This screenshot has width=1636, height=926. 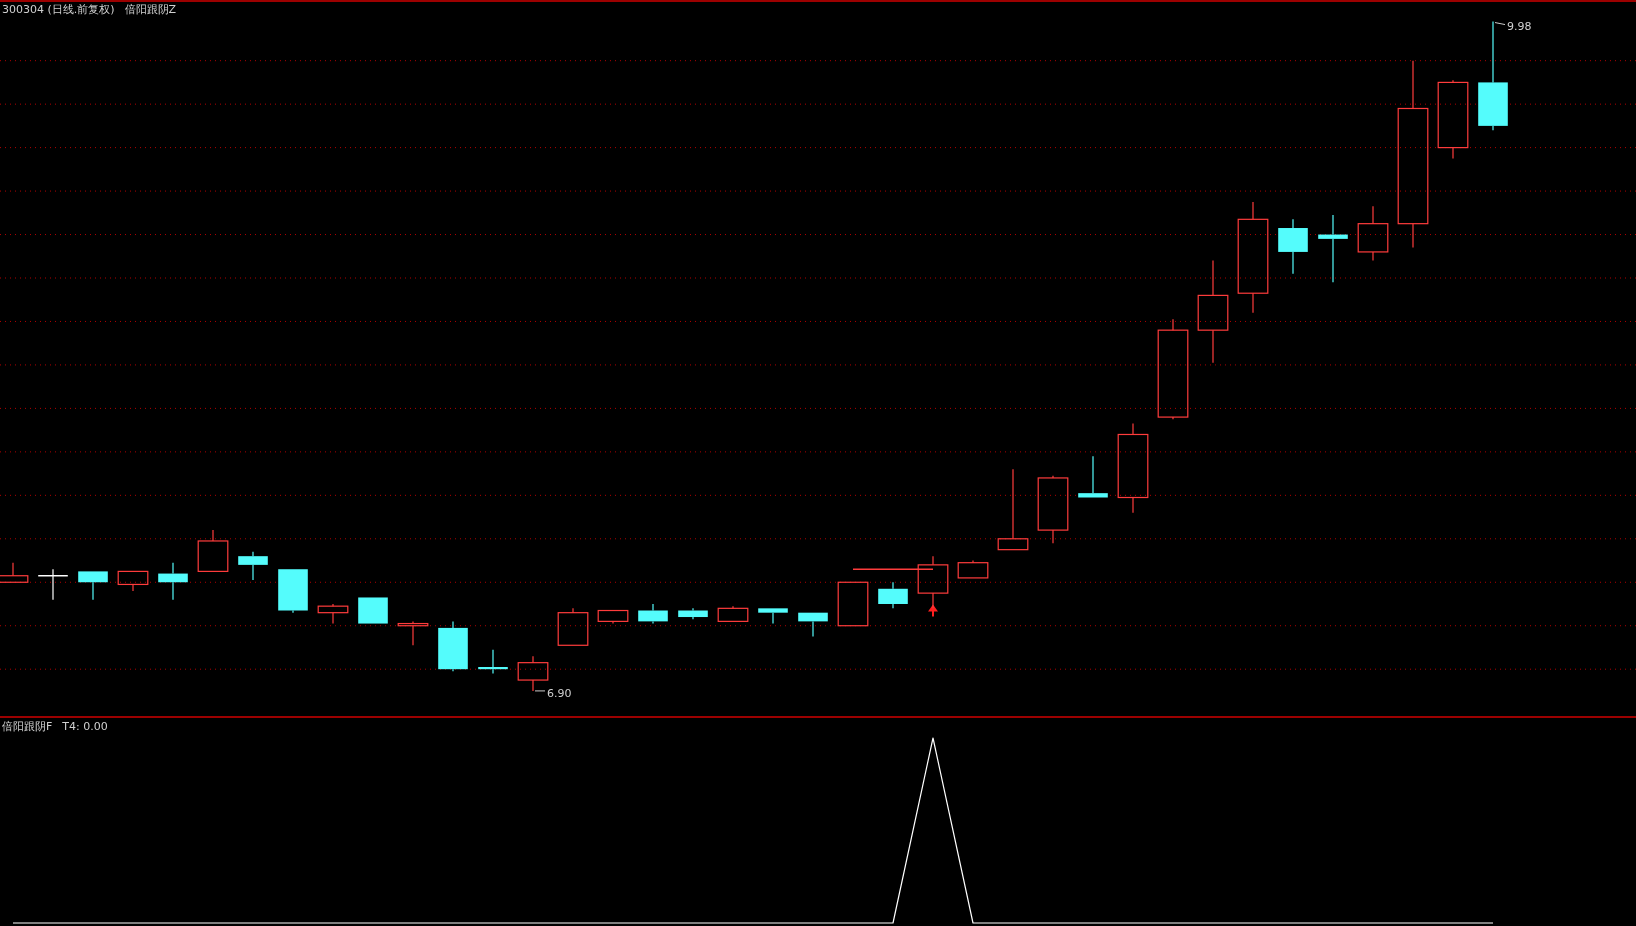 What do you see at coordinates (559, 693) in the screenshot?
I see `annotation: 6.90` at bounding box center [559, 693].